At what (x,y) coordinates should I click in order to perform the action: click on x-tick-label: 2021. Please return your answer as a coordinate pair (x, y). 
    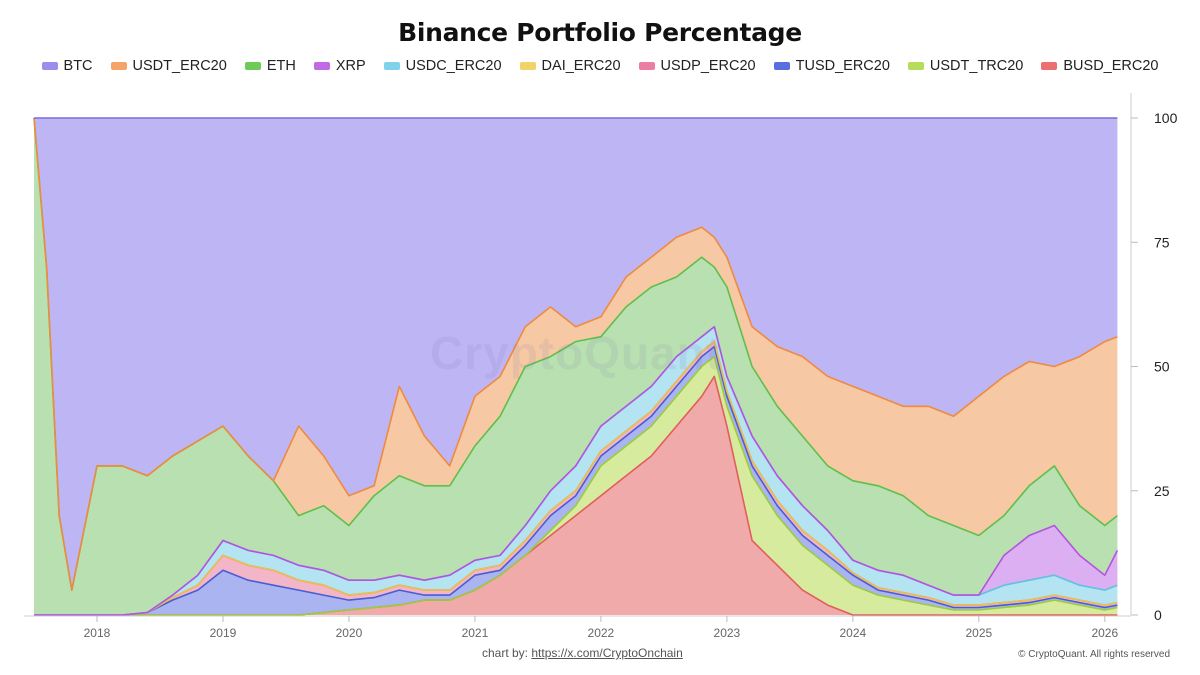
    Looking at the image, I should click on (475, 633).